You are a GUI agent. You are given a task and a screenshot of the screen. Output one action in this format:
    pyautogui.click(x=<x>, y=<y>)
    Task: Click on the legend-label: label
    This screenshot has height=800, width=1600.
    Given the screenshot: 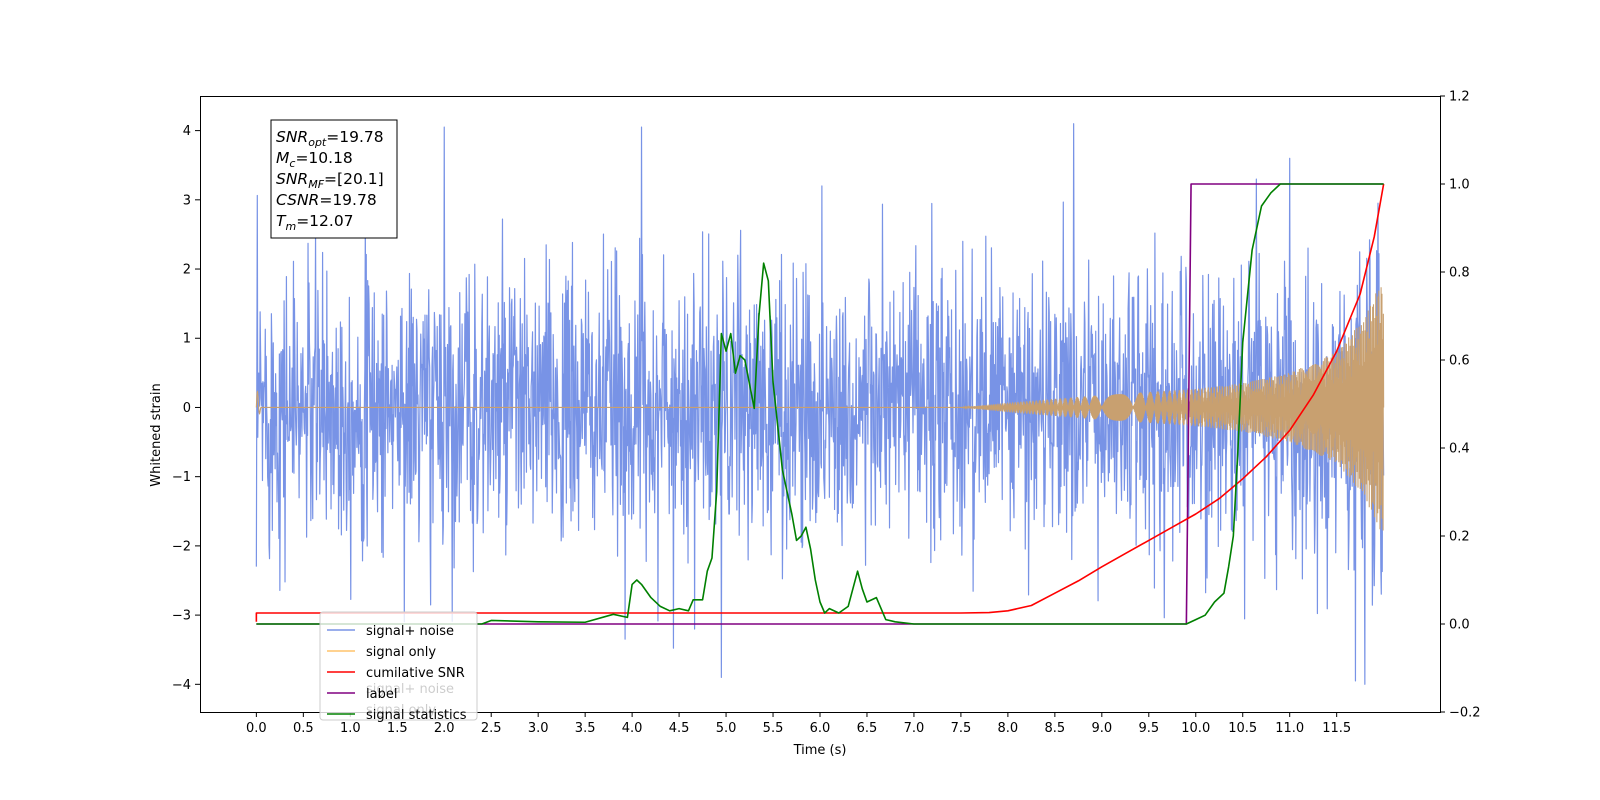 What is the action you would take?
    pyautogui.click(x=381, y=694)
    